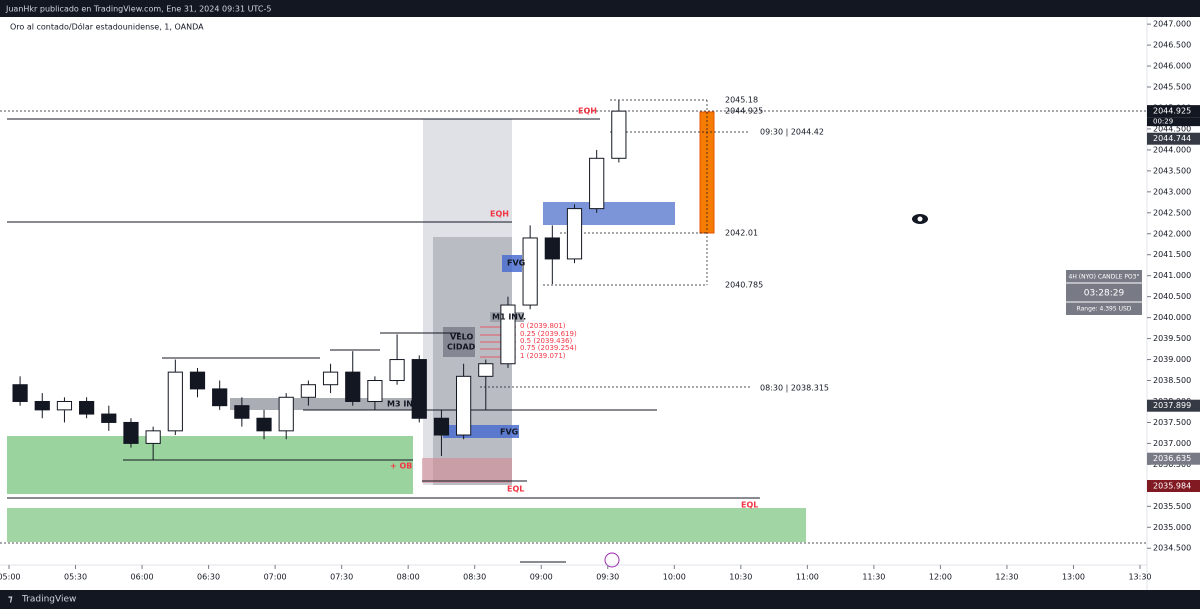 This screenshot has width=1200, height=609. What do you see at coordinates (1163, 122) in the screenshot?
I see `countdown: 00:29` at bounding box center [1163, 122].